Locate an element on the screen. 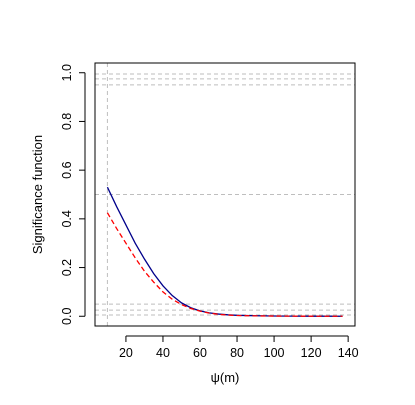 The height and width of the screenshot is (405, 415). x-axis-label: ψ(m) is located at coordinates (225, 377).